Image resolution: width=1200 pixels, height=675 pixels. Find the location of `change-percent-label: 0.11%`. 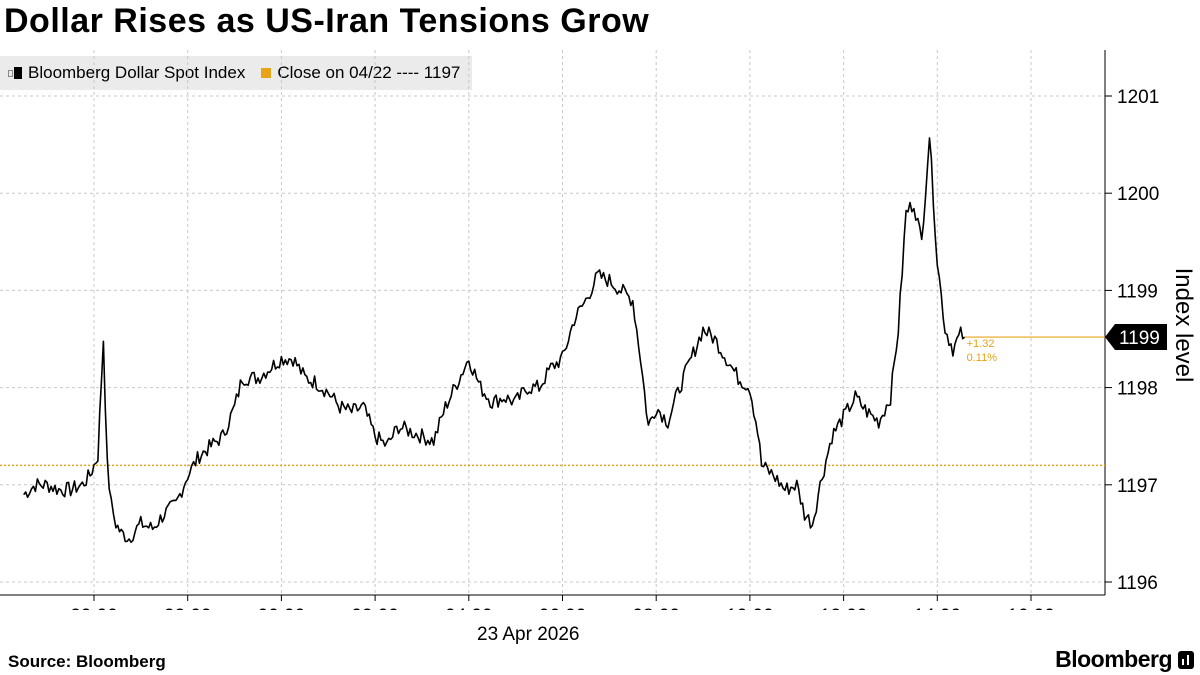

change-percent-label: 0.11% is located at coordinates (982, 358).